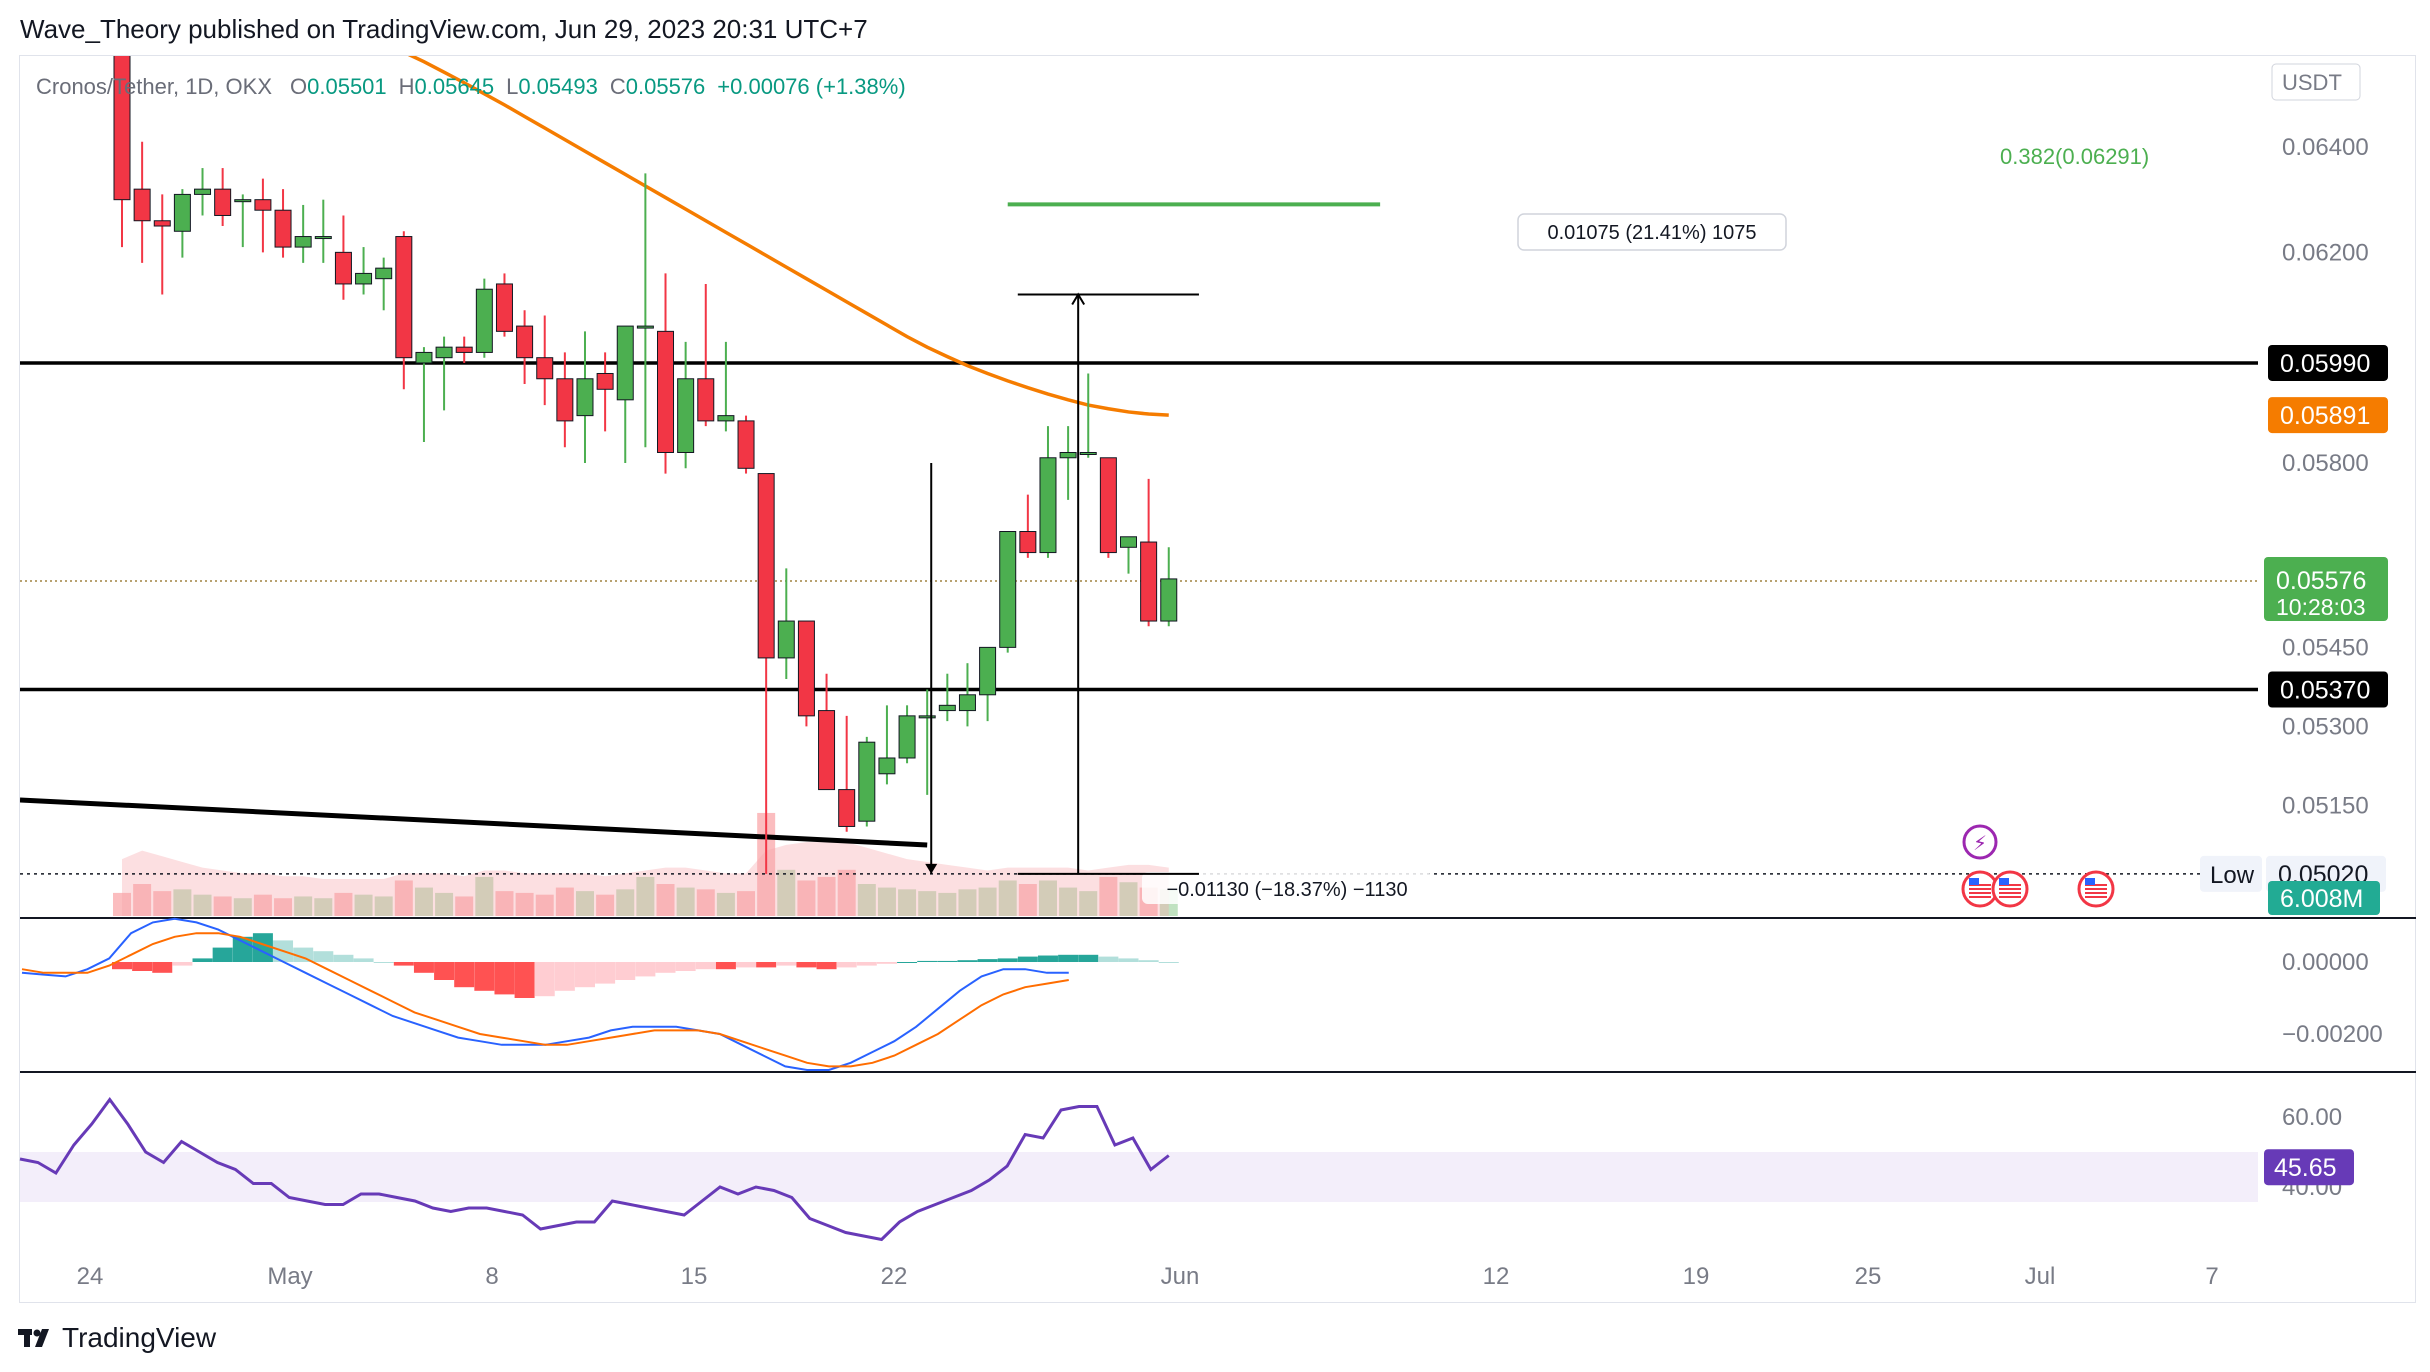 This screenshot has width=2430, height=1372. Describe the element at coordinates (694, 1276) in the screenshot. I see `x-tick-label: 15` at that location.